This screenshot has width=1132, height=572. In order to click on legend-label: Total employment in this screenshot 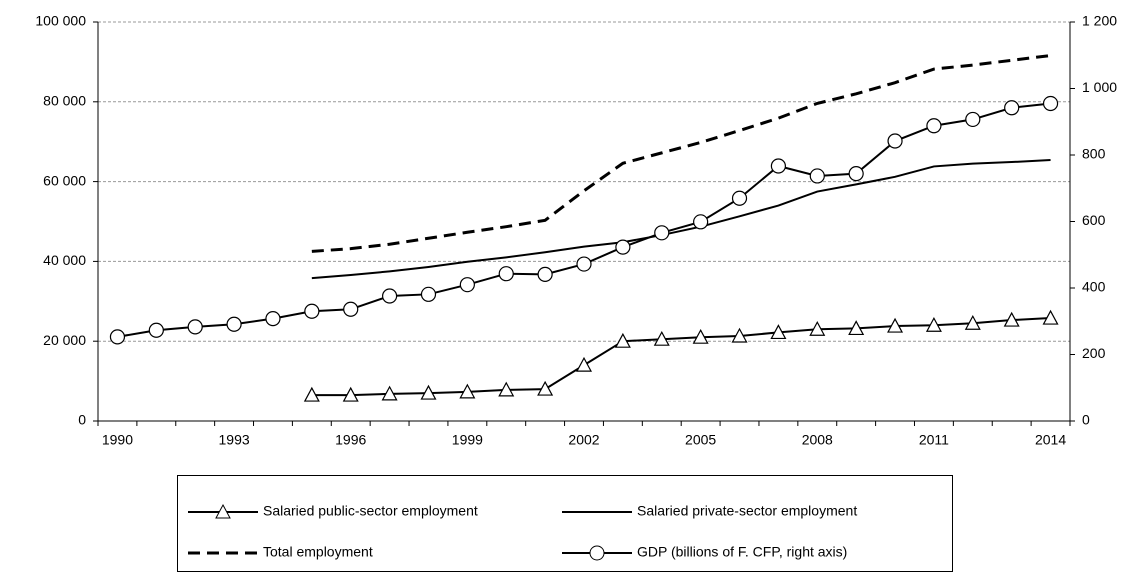, I will do `click(318, 552)`.